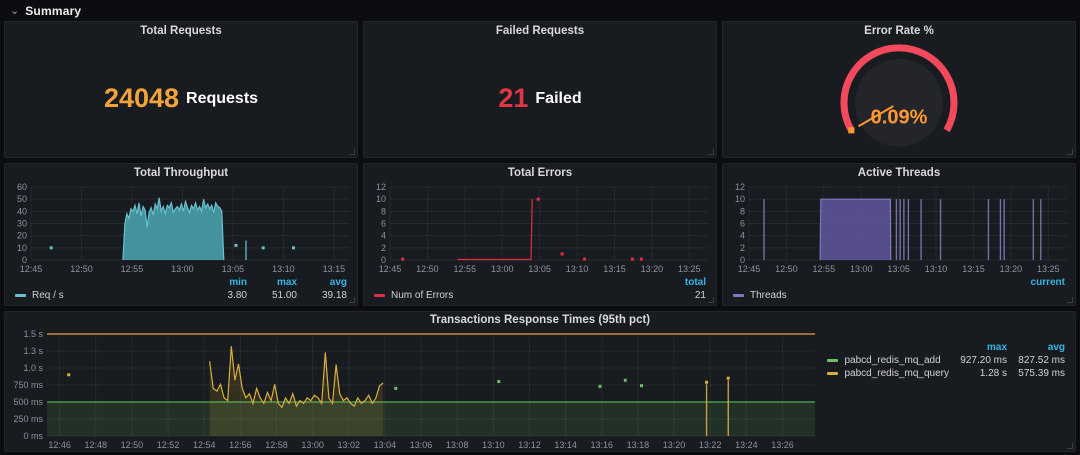 The width and height of the screenshot is (1080, 455). I want to click on legend-stat-header: max, so click(286, 282).